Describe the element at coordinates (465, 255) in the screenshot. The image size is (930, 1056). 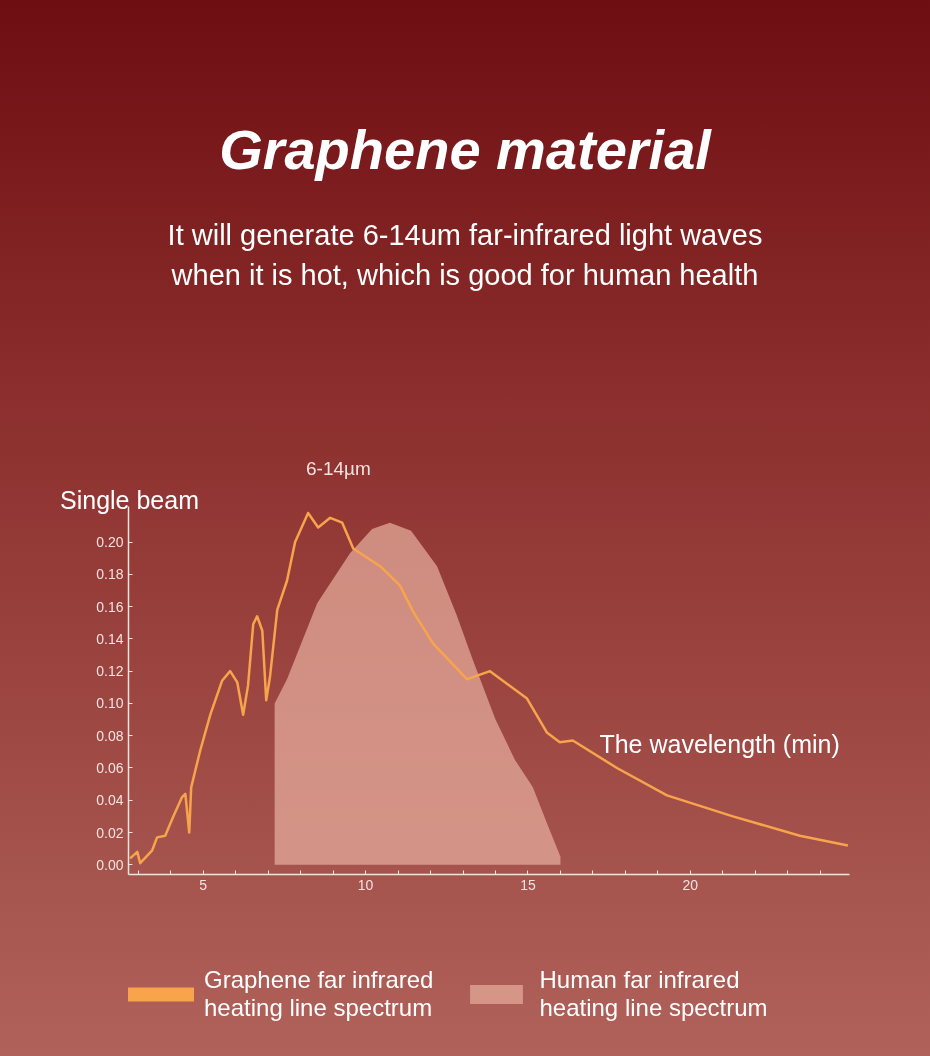
I see `chart-subtitle: It will generate 6-14um far-infrared light waves when it is hot, which is good for human health` at that location.